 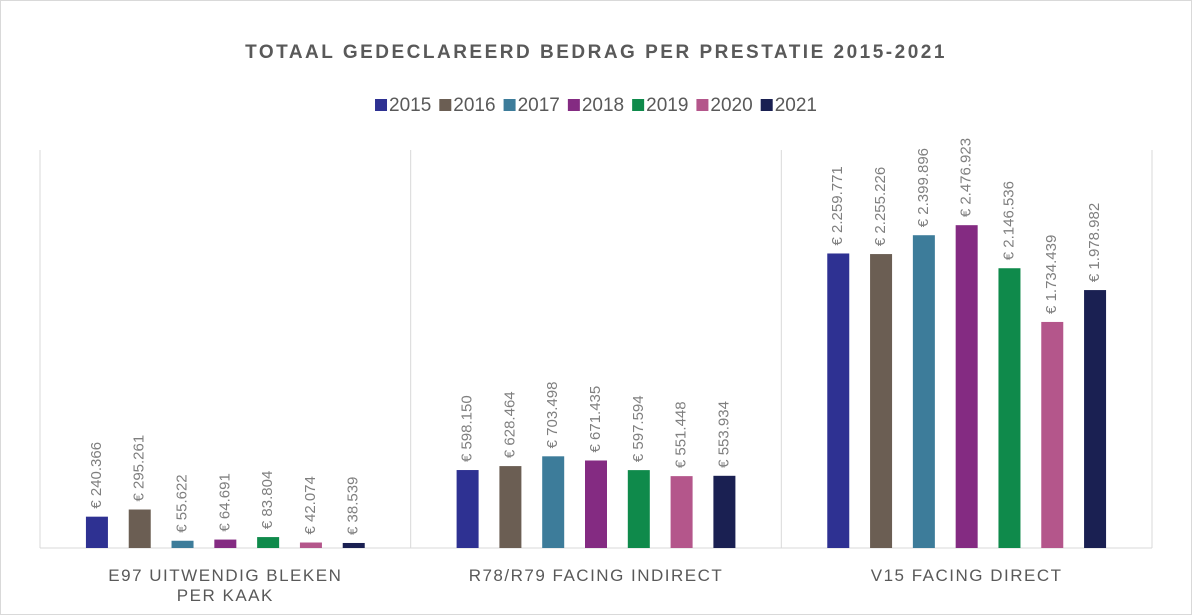 I want to click on value-label: € 553.934, so click(x=723, y=434).